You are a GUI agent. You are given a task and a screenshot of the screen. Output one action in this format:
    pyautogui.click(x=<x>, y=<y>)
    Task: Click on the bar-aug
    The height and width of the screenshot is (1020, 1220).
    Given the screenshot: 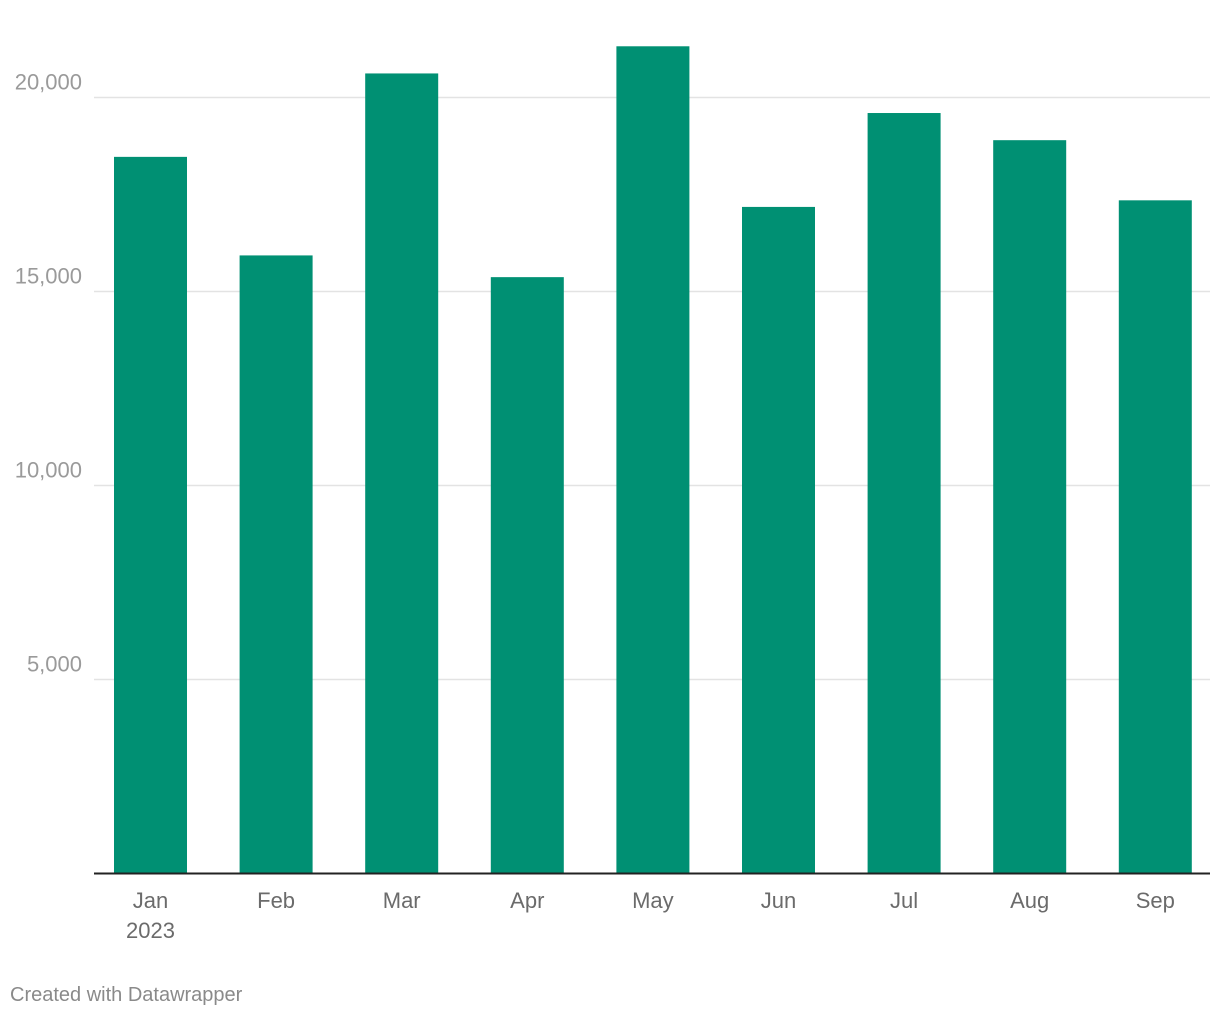 What is the action you would take?
    pyautogui.click(x=1030, y=507)
    